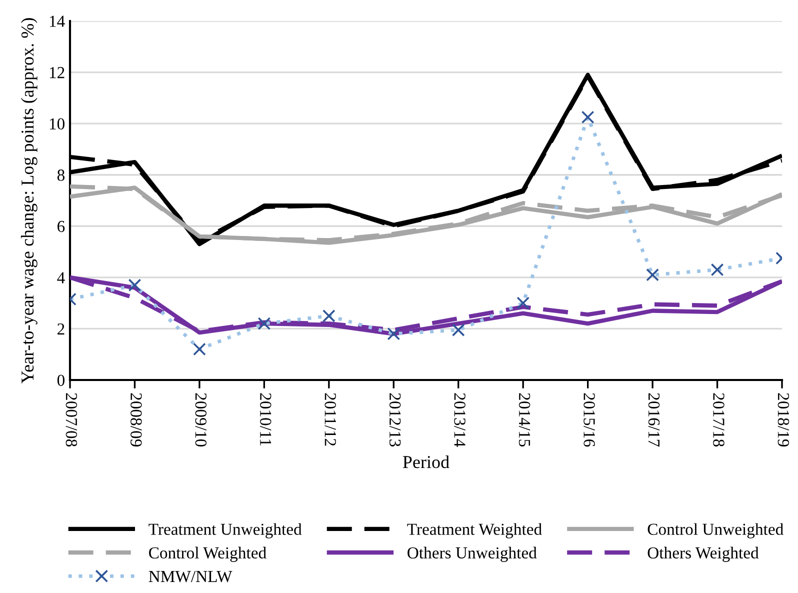  Describe the element at coordinates (395, 419) in the screenshot. I see `x-tick-label: 2012/13` at that location.